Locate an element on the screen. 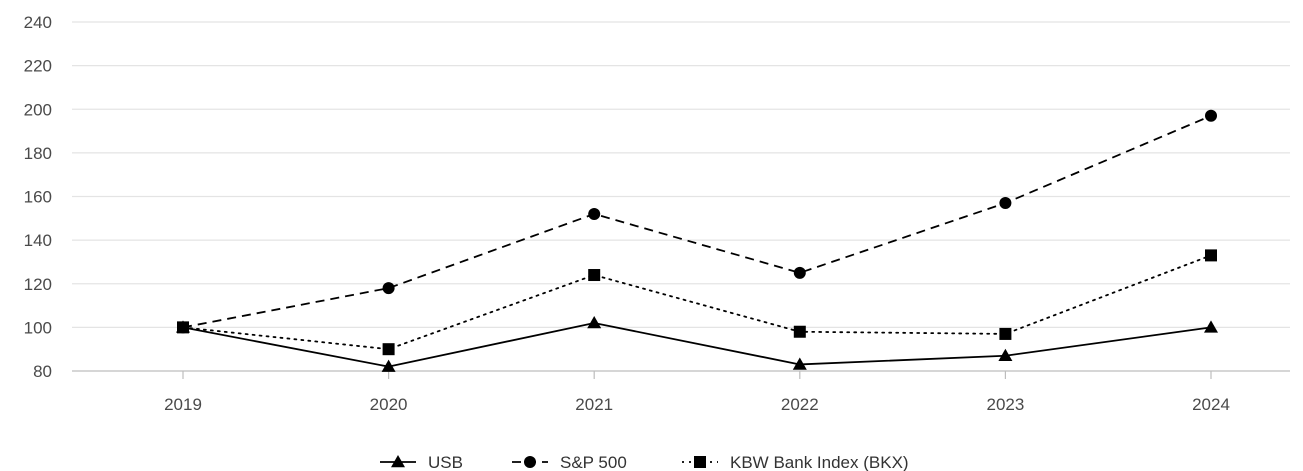  y-tick-label: 240 is located at coordinates (38, 22).